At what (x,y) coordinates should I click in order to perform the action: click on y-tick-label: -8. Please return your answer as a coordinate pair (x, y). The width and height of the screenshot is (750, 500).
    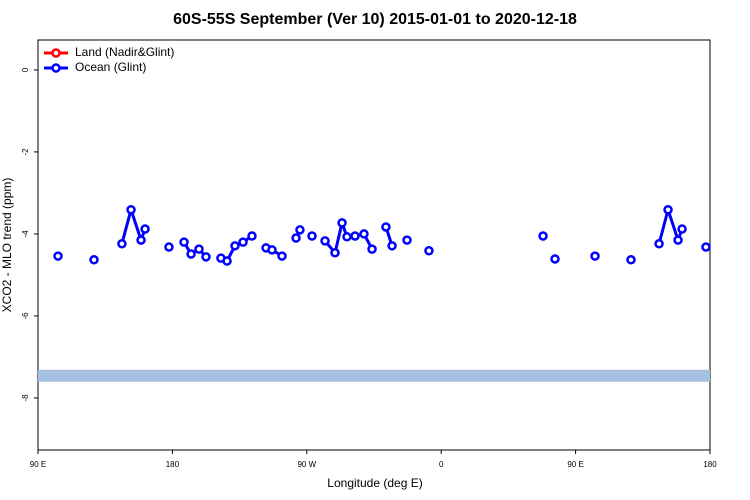
    Looking at the image, I should click on (25, 398).